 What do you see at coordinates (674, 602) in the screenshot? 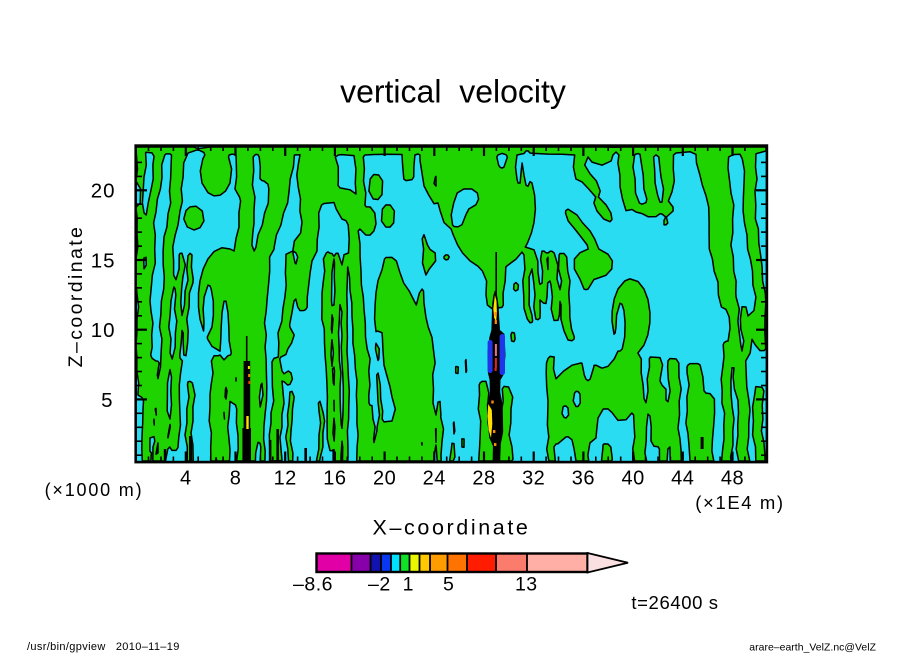
I see `svg-text: t=26400 s` at bounding box center [674, 602].